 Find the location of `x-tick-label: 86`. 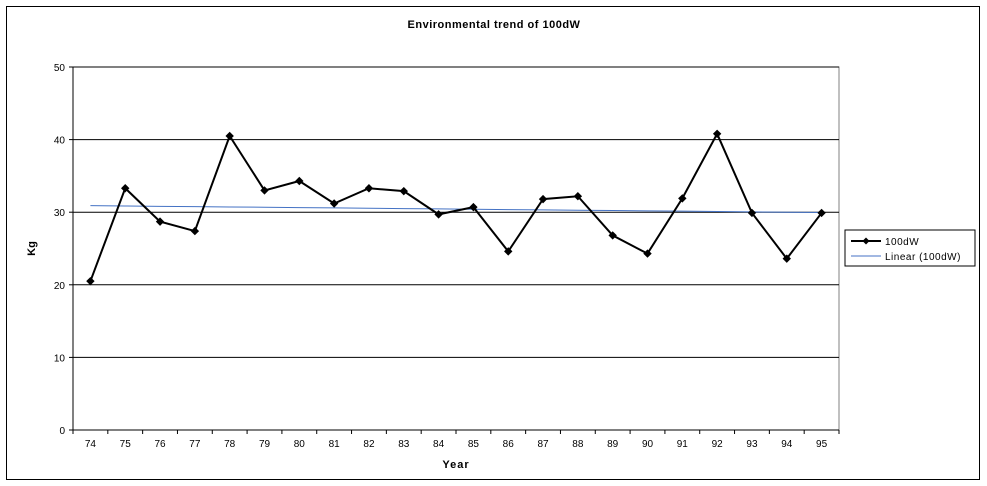

x-tick-label: 86 is located at coordinates (509, 444).